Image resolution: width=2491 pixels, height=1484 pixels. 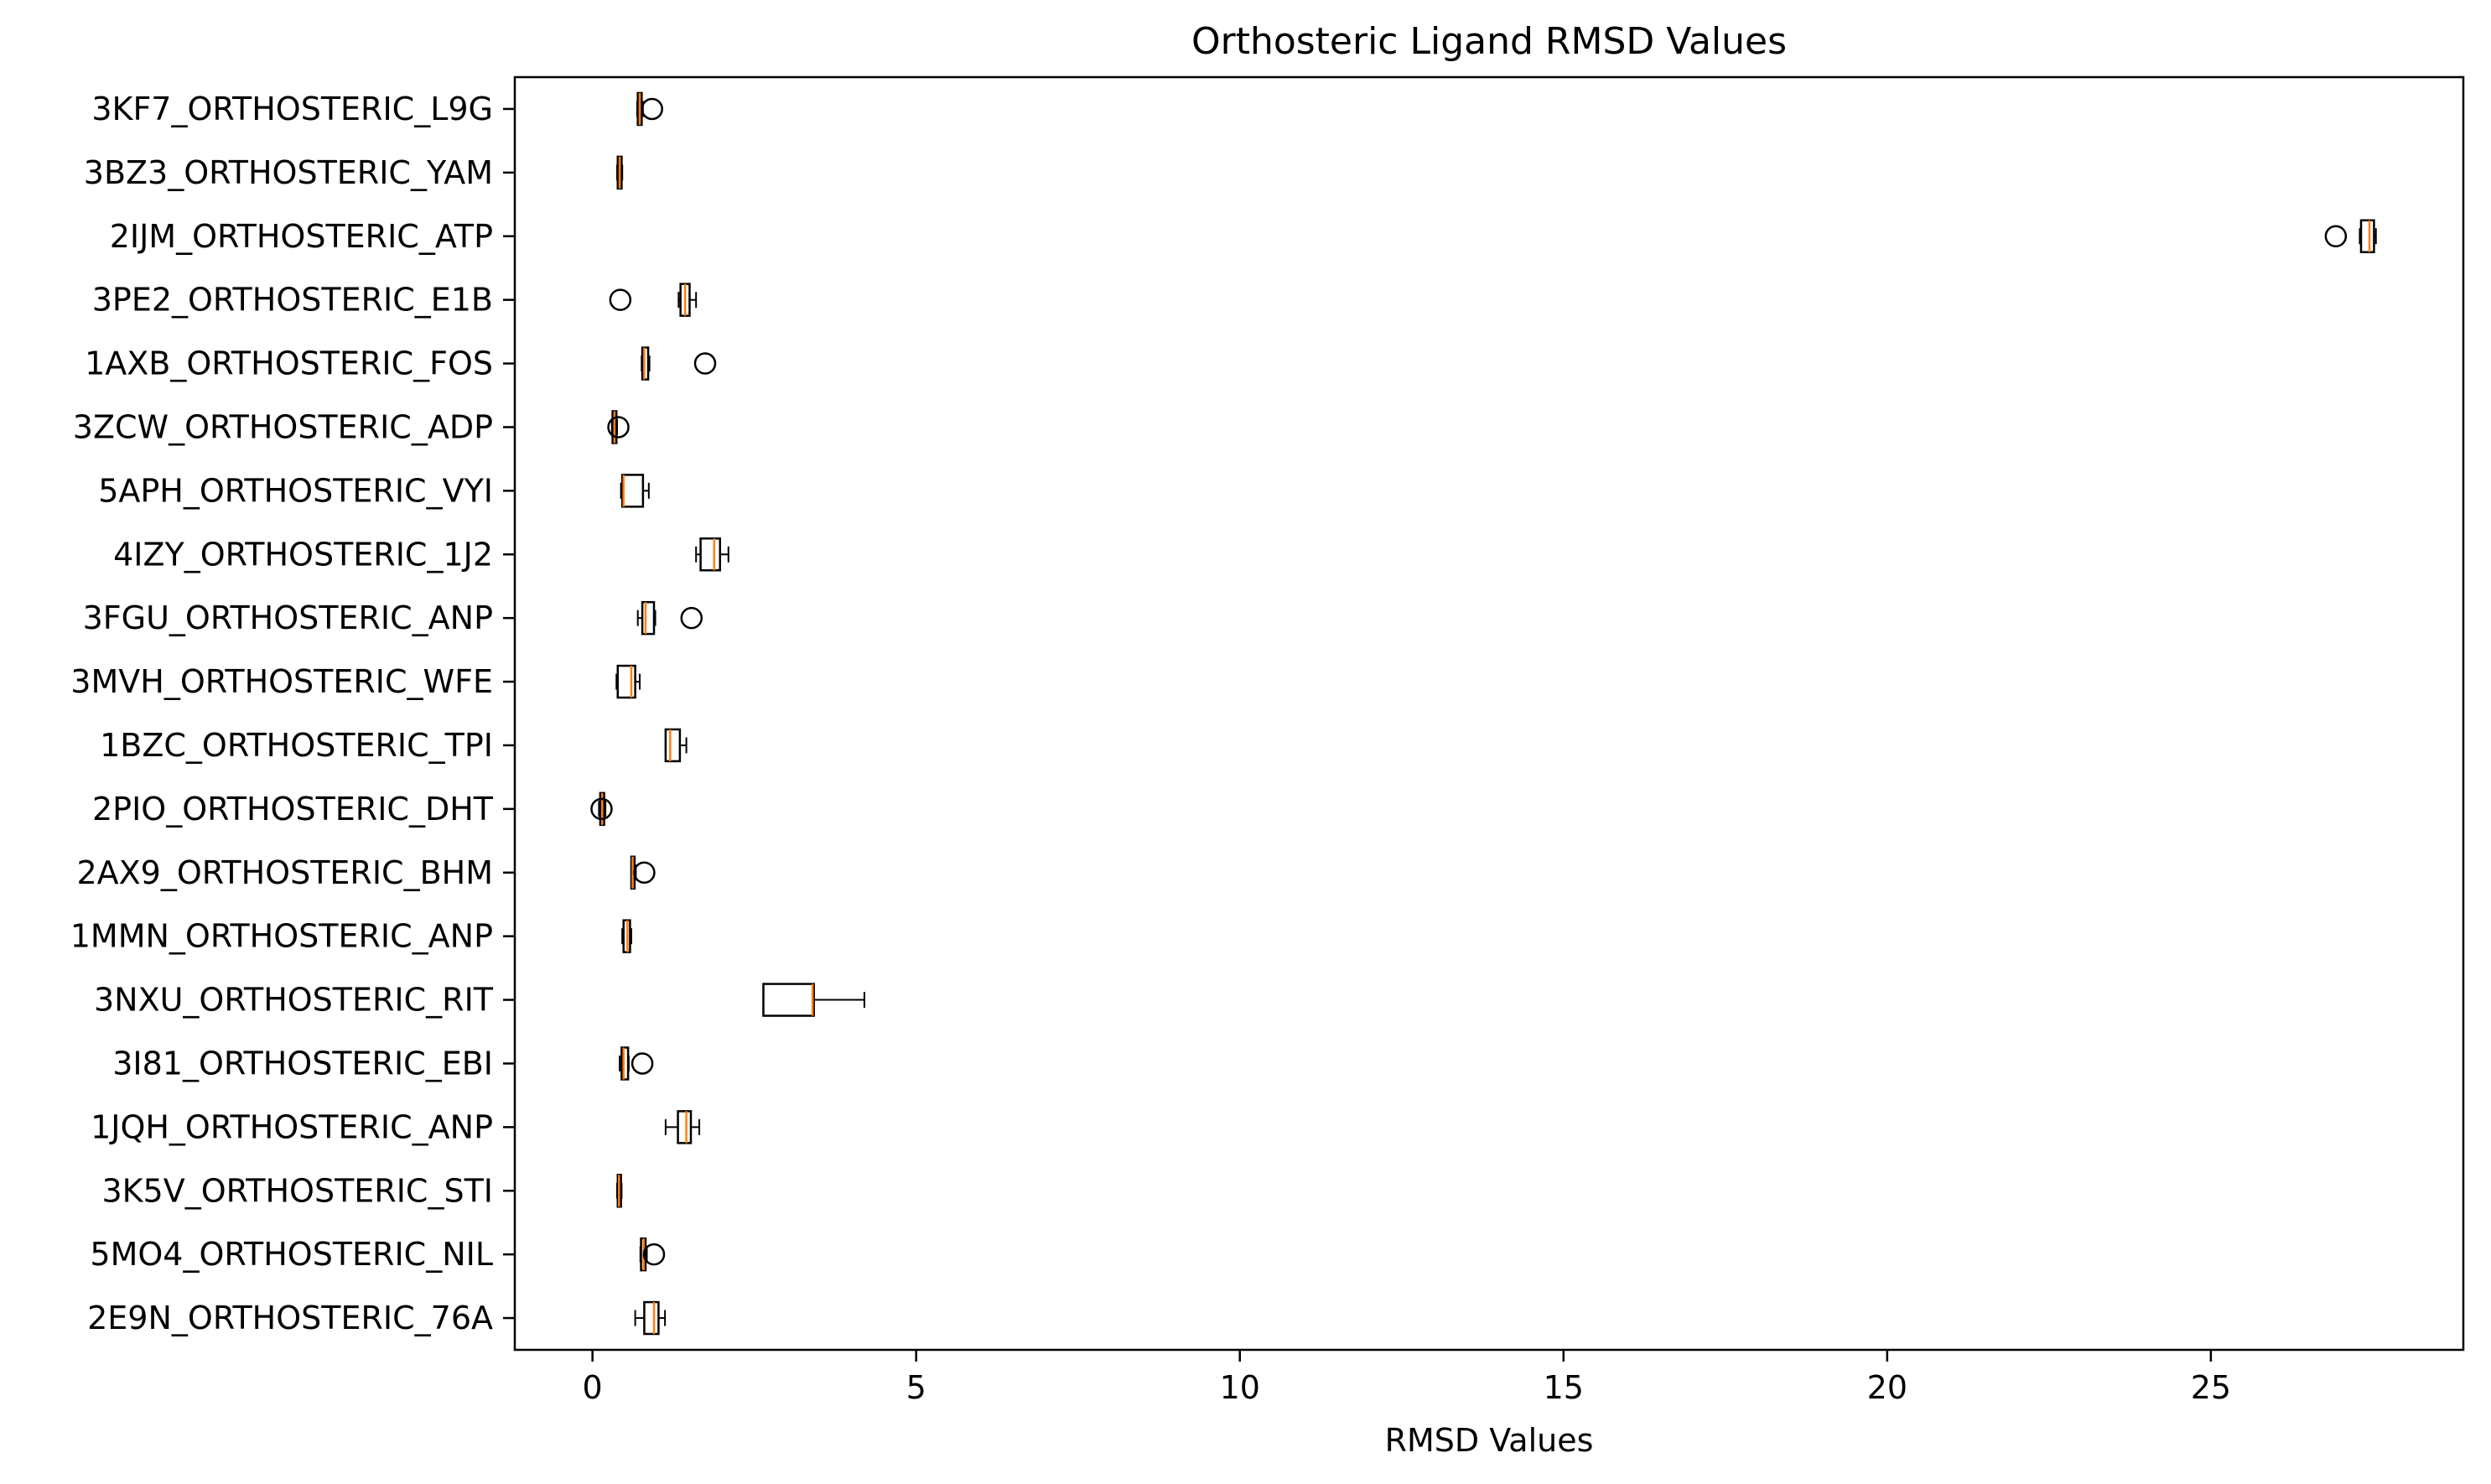 I want to click on x-tick-label: 20, so click(x=1887, y=1387).